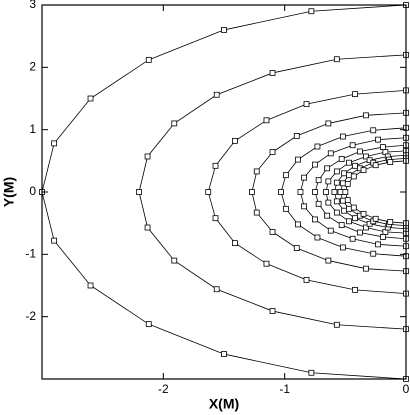 This screenshot has width=410, height=415. I want to click on y-axis-title: Y(M), so click(9, 192).